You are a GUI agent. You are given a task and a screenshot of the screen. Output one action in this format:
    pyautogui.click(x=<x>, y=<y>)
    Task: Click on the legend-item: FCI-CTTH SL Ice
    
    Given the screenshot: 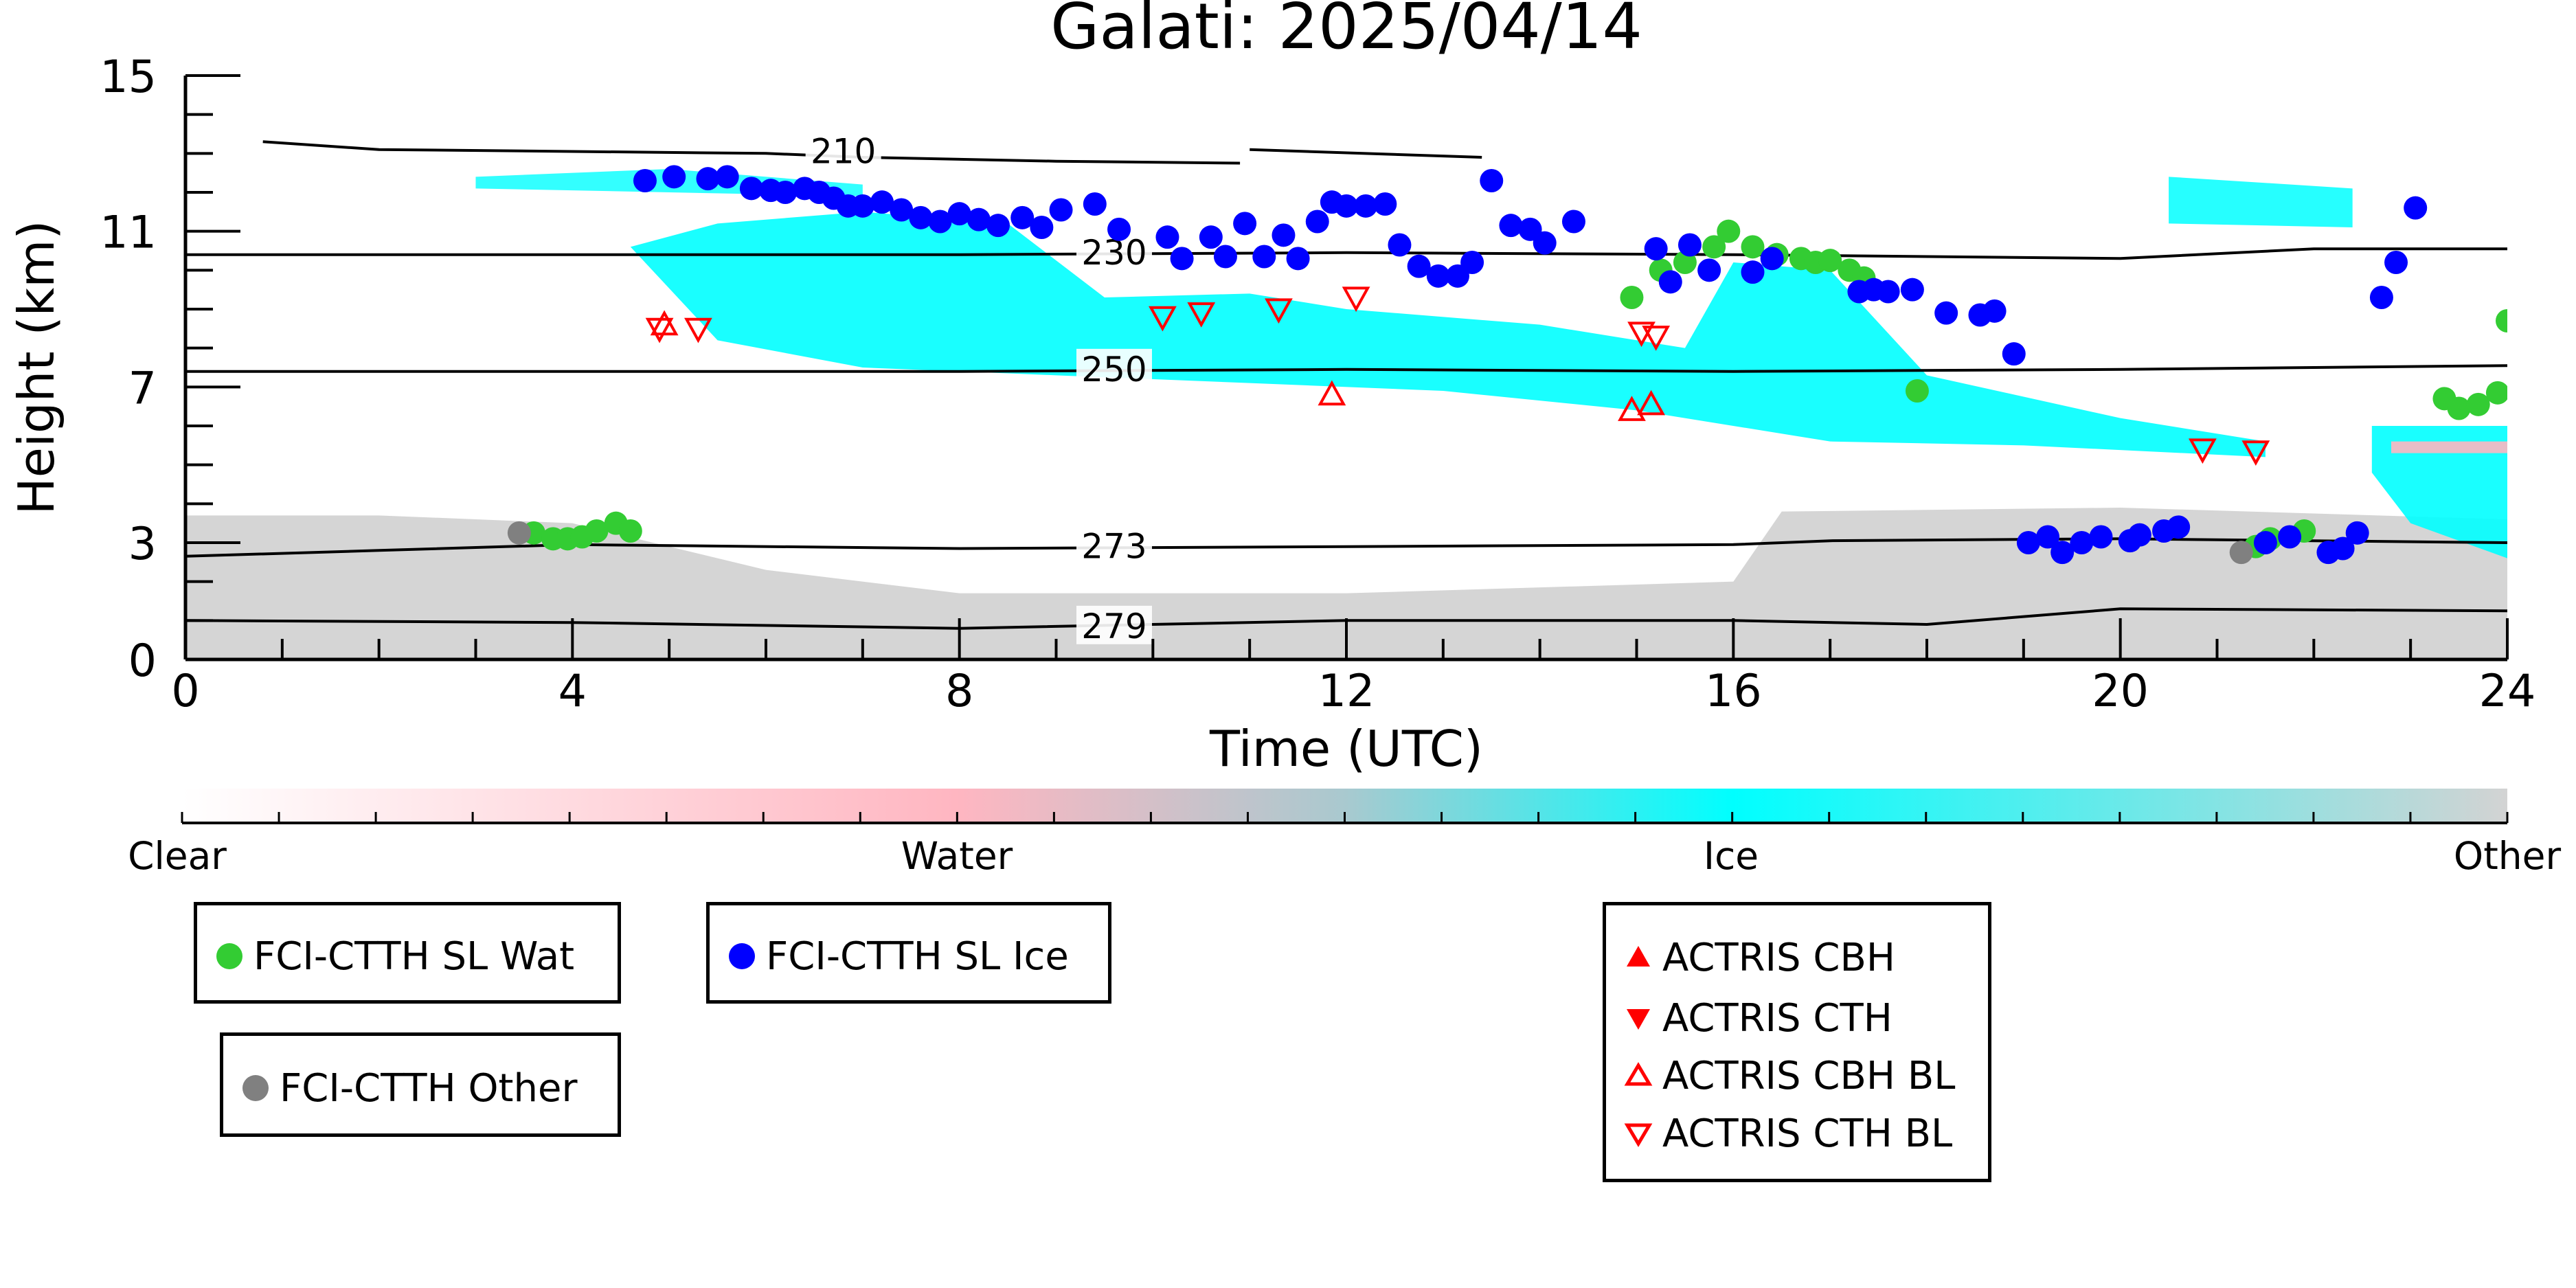 What is the action you would take?
    pyautogui.click(x=889, y=956)
    